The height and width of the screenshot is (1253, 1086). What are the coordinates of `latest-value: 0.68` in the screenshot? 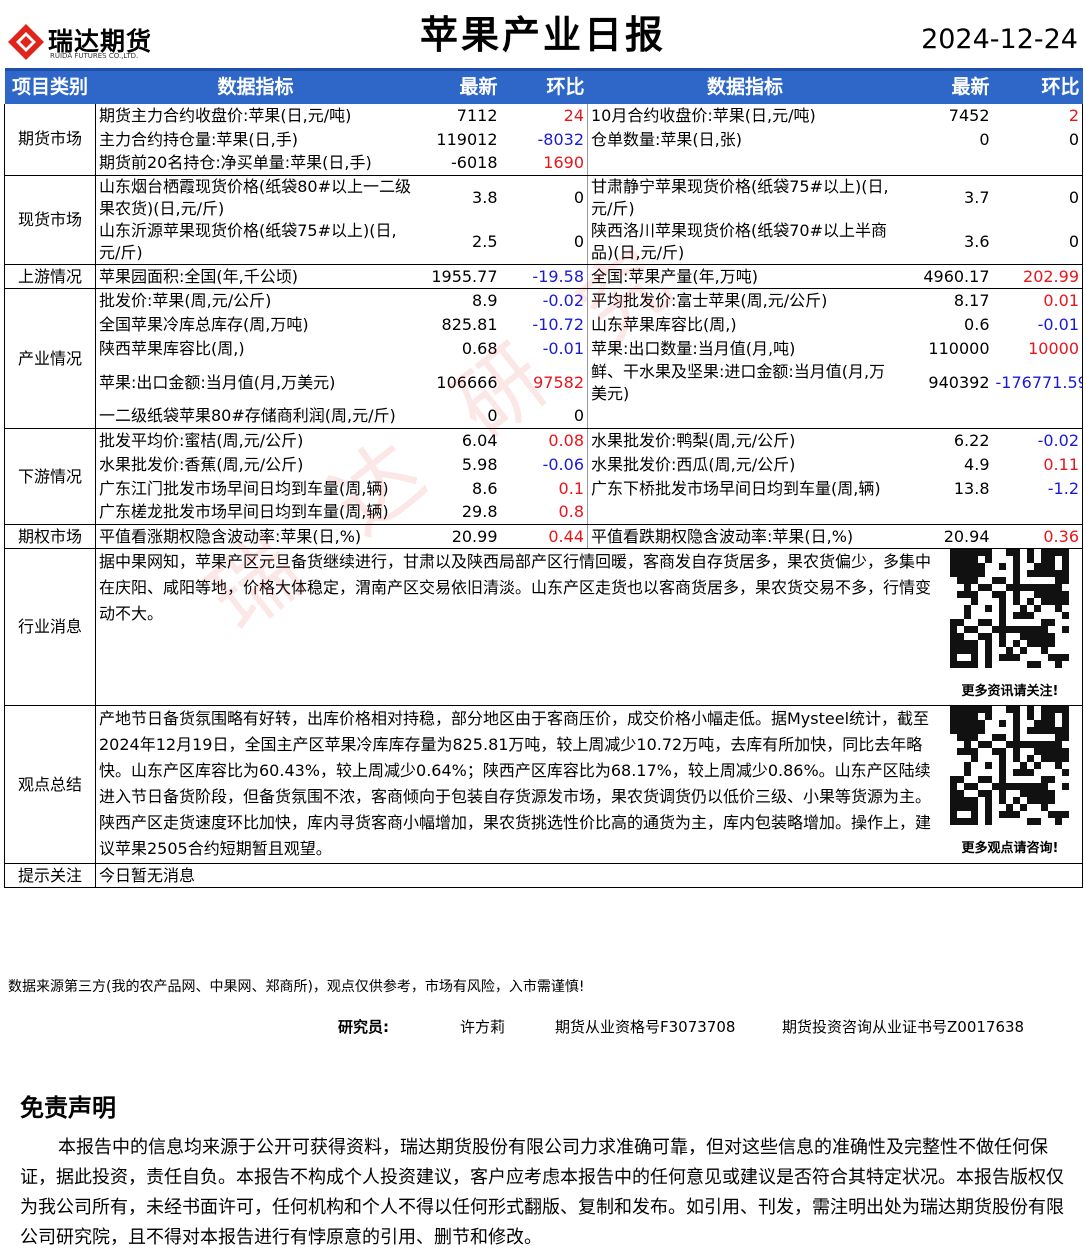 It's located at (479, 348).